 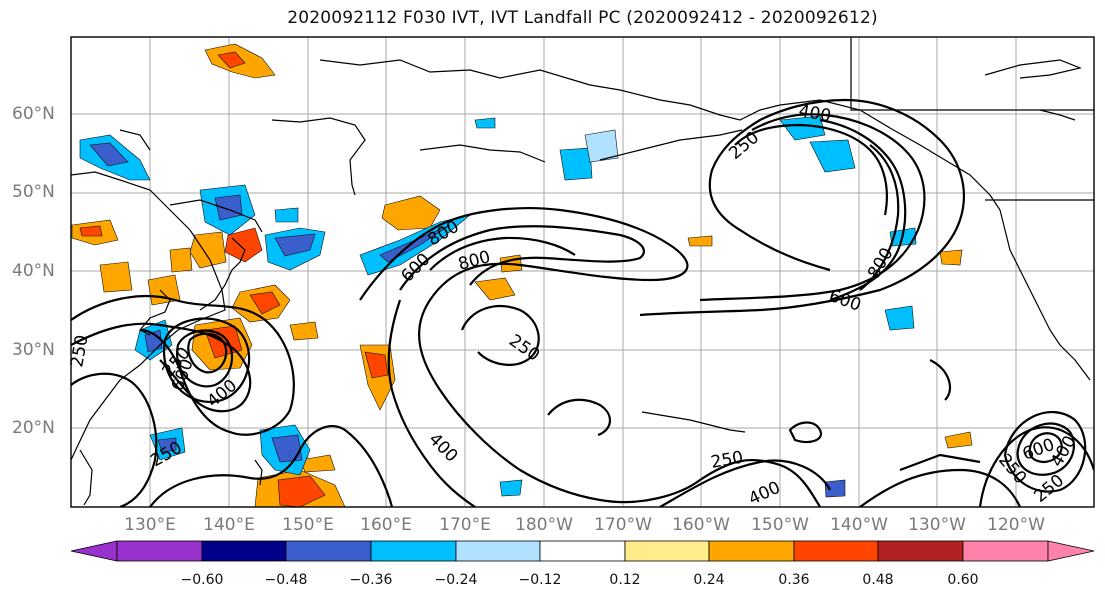 I want to click on latitude-label: 60°N, so click(x=33, y=114).